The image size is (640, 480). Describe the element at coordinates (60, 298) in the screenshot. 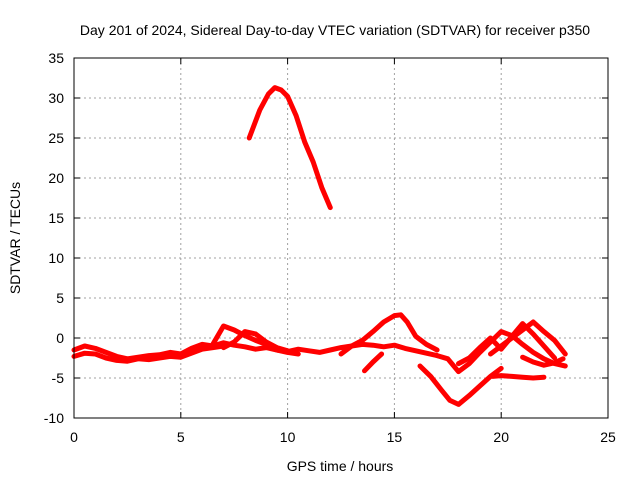

I see `y-tick-label: 5` at that location.